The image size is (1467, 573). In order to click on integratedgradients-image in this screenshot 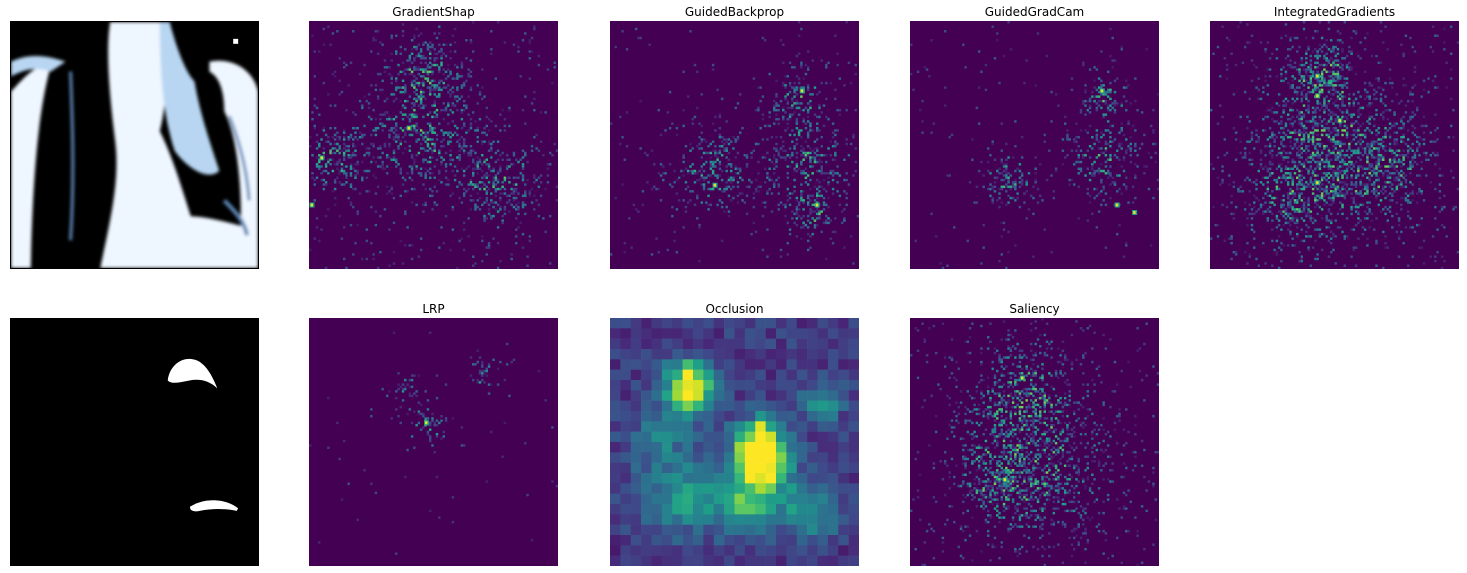, I will do `click(1334, 145)`.